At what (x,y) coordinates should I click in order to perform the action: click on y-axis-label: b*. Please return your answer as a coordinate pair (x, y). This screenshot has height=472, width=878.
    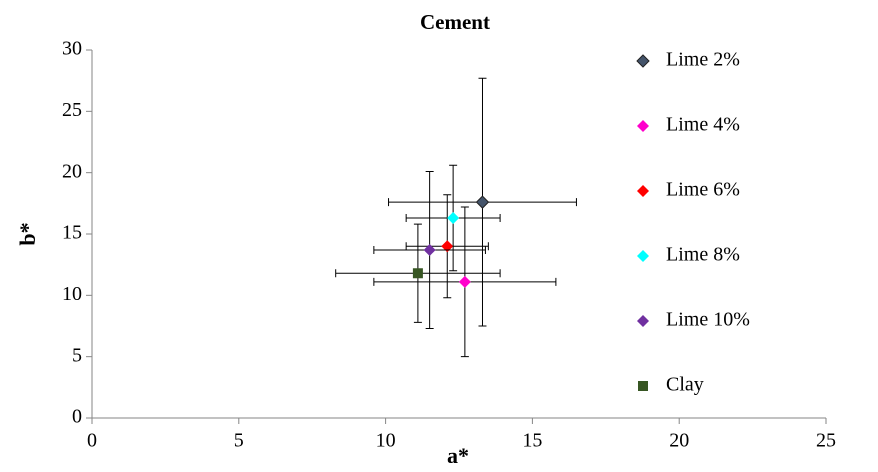
    Looking at the image, I should click on (27, 233).